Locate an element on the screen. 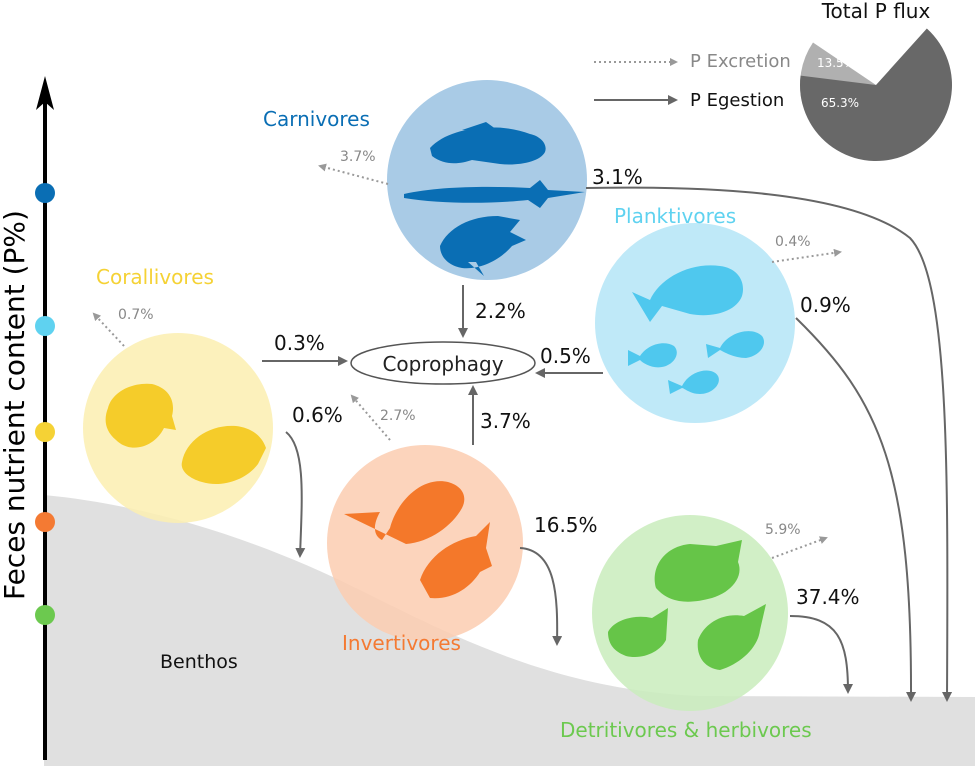 Image resolution: width=975 pixels, height=770 pixels. pie-slice-label-egestion: 65.3% is located at coordinates (840, 103).